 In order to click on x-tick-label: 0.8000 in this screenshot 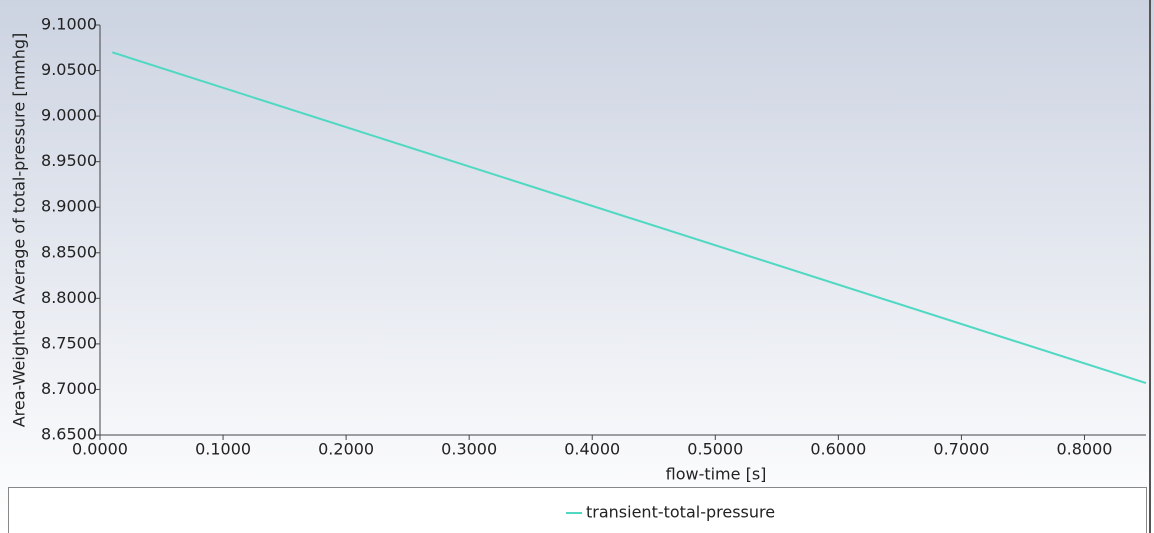, I will do `click(1084, 449)`.